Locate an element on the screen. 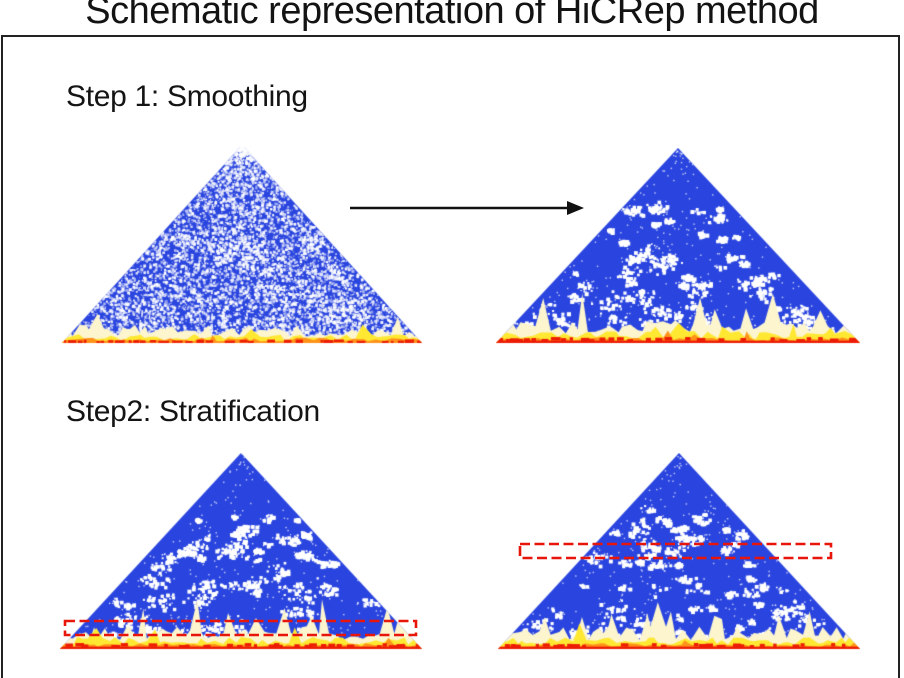 The width and height of the screenshot is (904, 678). hic-map-stratified-distal is located at coordinates (679, 551).